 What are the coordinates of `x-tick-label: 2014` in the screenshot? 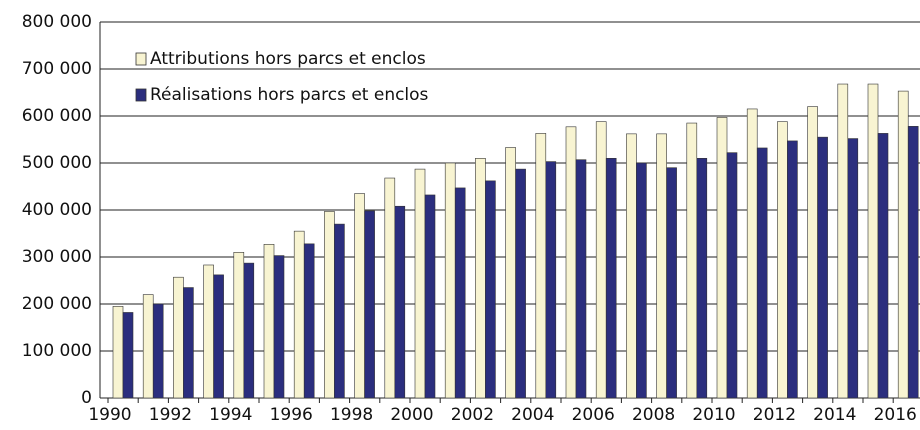 It's located at (834, 415).